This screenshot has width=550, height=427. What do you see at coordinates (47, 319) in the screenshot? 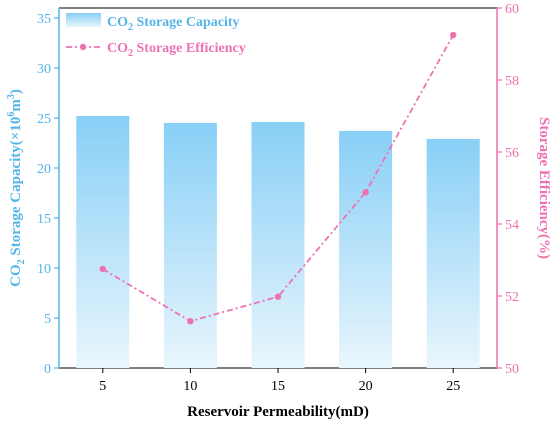
I see `left-tick-label: 5` at bounding box center [47, 319].